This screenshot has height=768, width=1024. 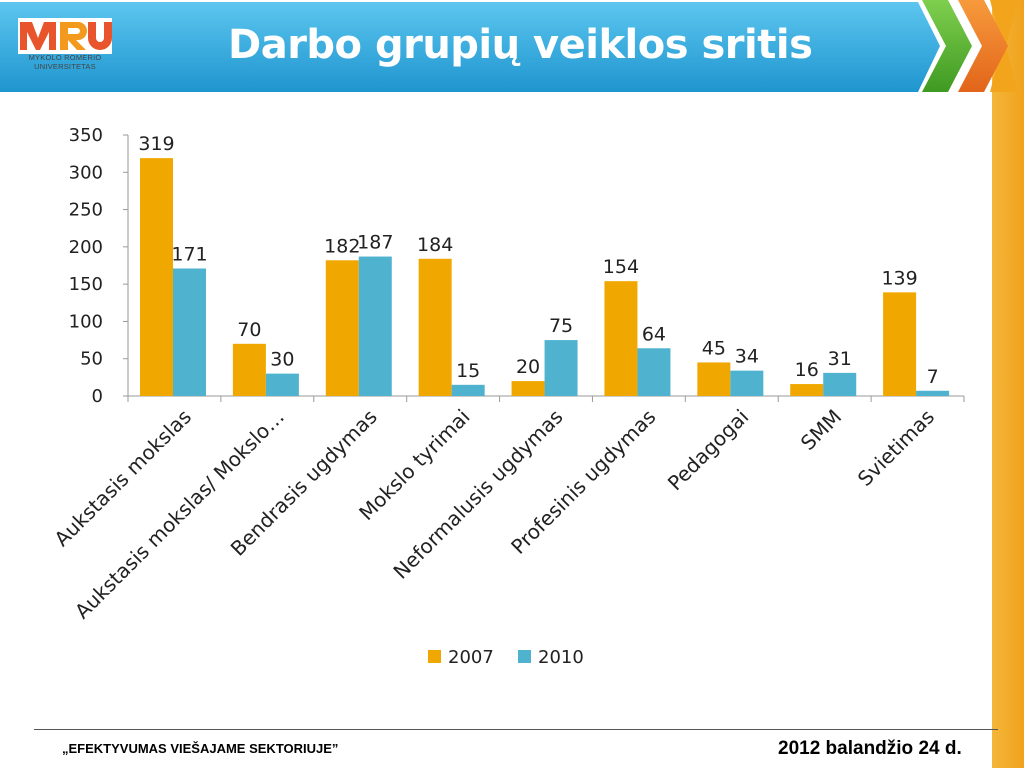 I want to click on slide-title: Darbo grupių veiklos sritis, so click(x=520, y=45).